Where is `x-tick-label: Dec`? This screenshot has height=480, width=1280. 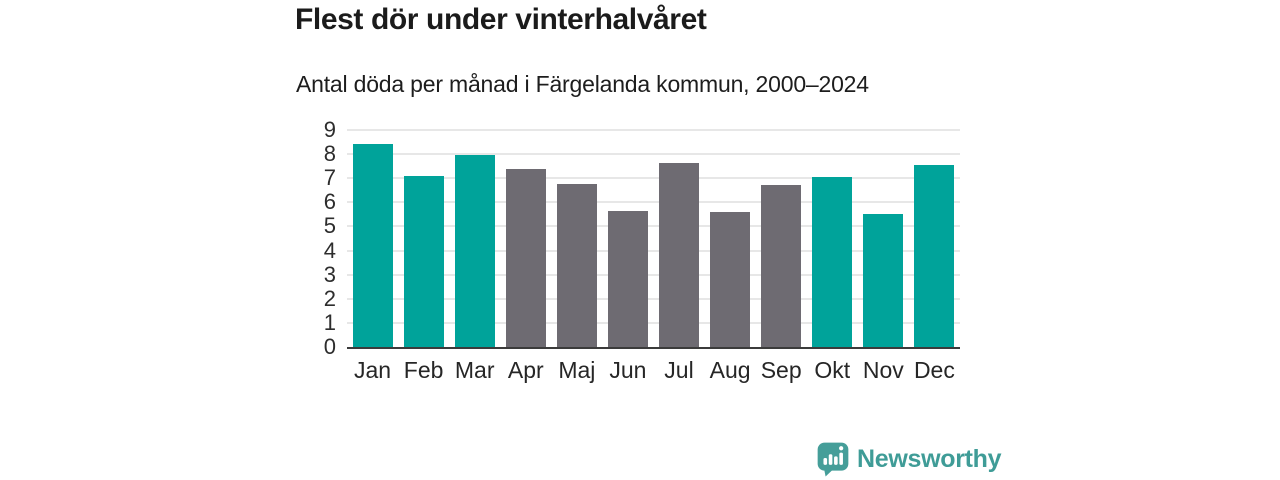 x-tick-label: Dec is located at coordinates (934, 370).